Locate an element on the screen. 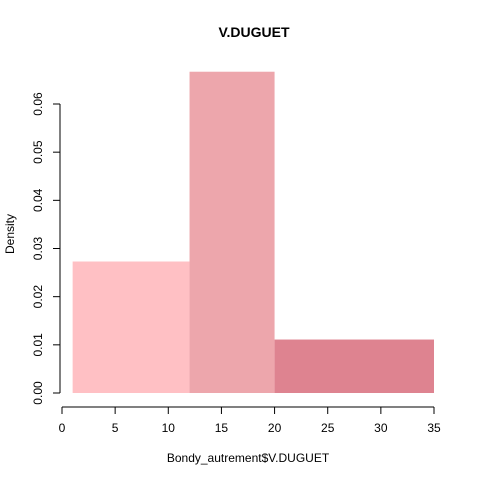 The image size is (480, 480). x-tick-label: 0 is located at coordinates (62, 428).